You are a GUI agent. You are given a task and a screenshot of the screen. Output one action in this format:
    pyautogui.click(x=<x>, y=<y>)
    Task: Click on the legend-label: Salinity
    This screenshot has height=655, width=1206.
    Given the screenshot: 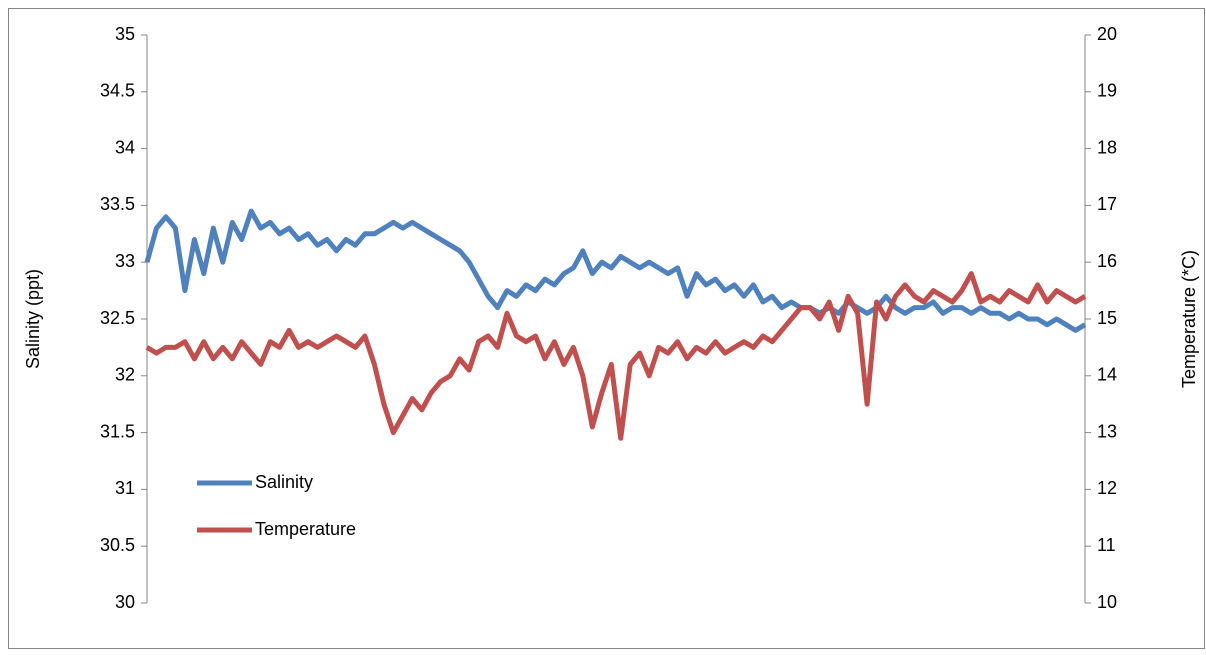 What is the action you would take?
    pyautogui.click(x=284, y=482)
    